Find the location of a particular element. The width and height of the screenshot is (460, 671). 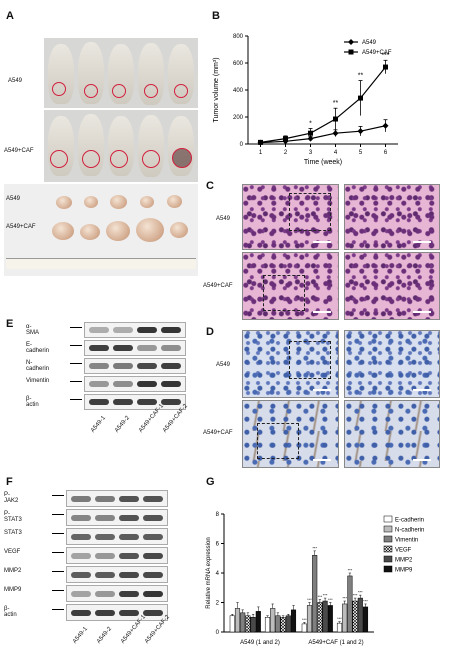

blot-lane-label: A549-1 is located at coordinates (99, 424).